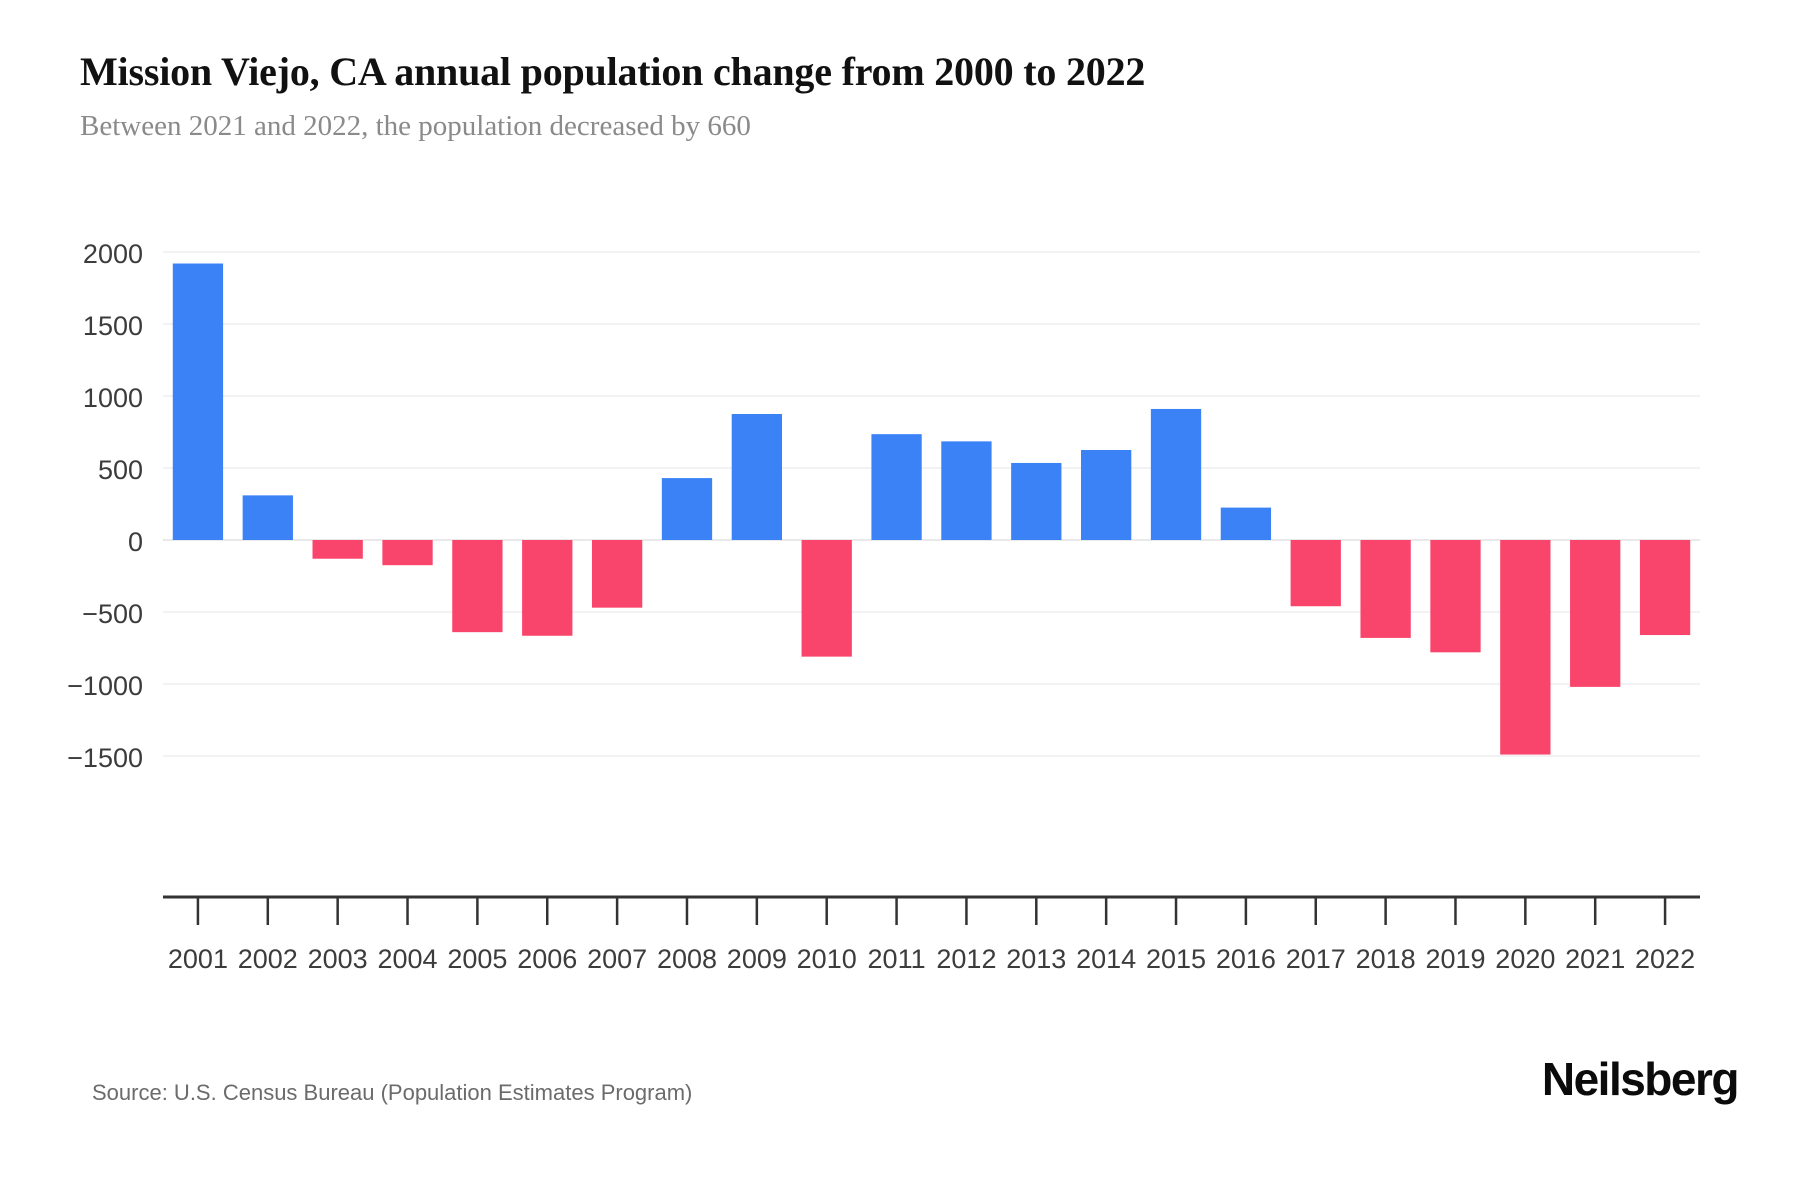 The width and height of the screenshot is (1800, 1200). What do you see at coordinates (198, 959) in the screenshot?
I see `x-axis-tick-label: 2001` at bounding box center [198, 959].